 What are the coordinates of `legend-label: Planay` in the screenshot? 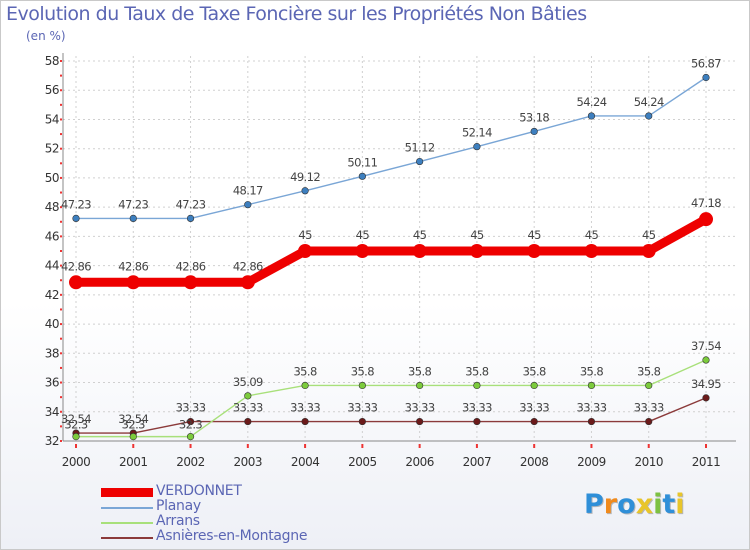 It's located at (178, 506).